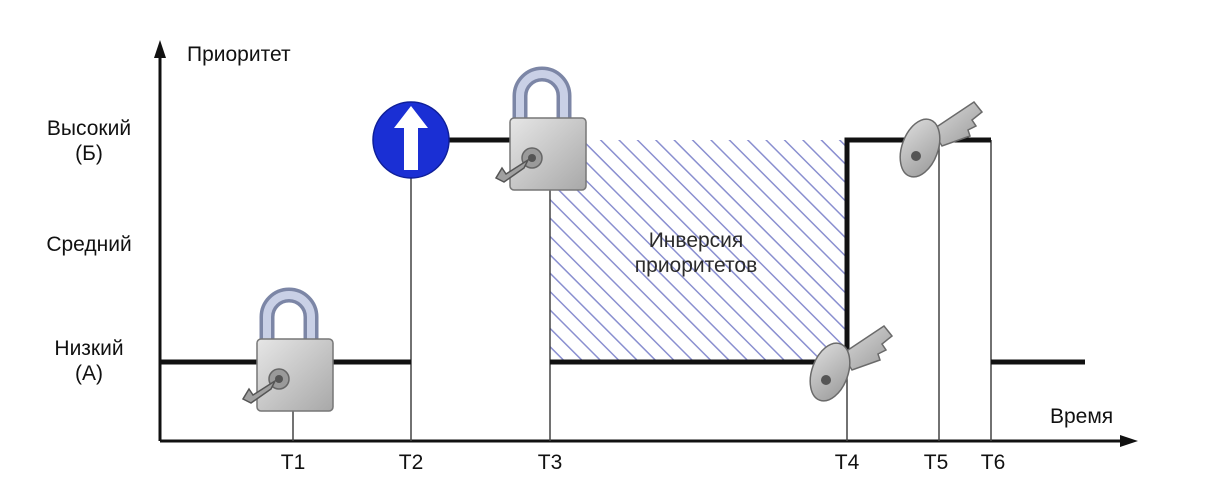 The image size is (1214, 497). What do you see at coordinates (993, 462) in the screenshot?
I see `time-mark-label: T6` at bounding box center [993, 462].